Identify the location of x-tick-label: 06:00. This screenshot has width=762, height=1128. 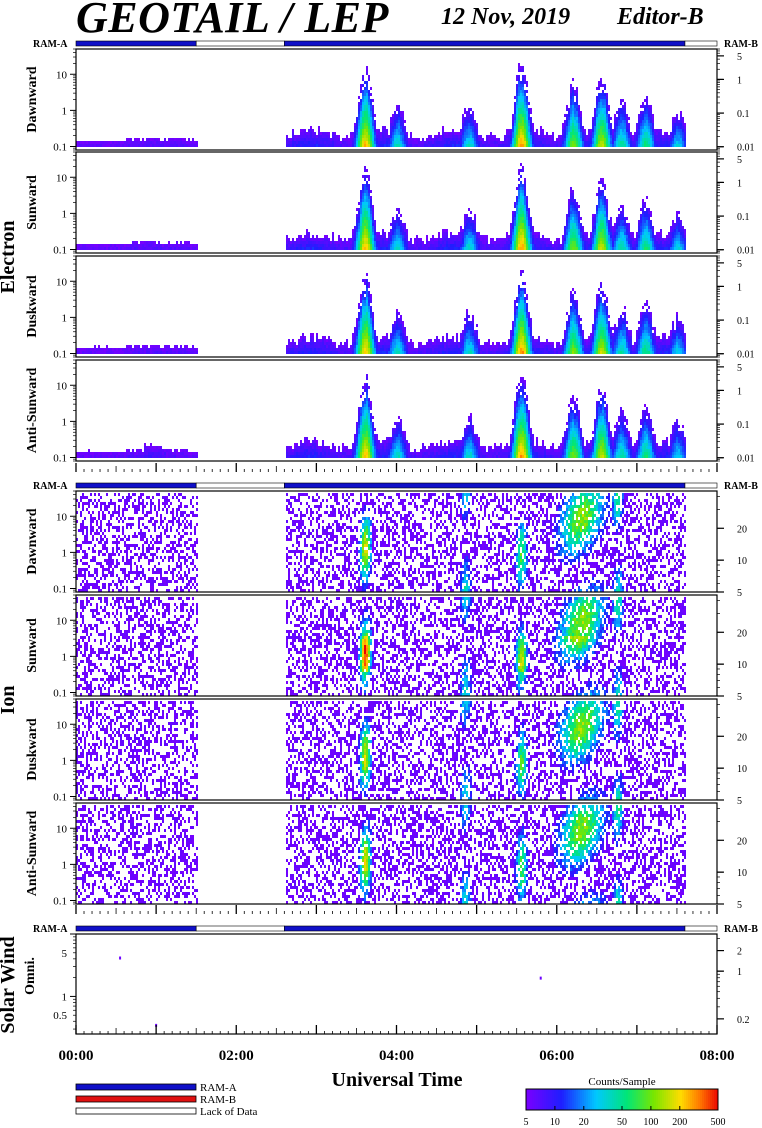
(556, 1056).